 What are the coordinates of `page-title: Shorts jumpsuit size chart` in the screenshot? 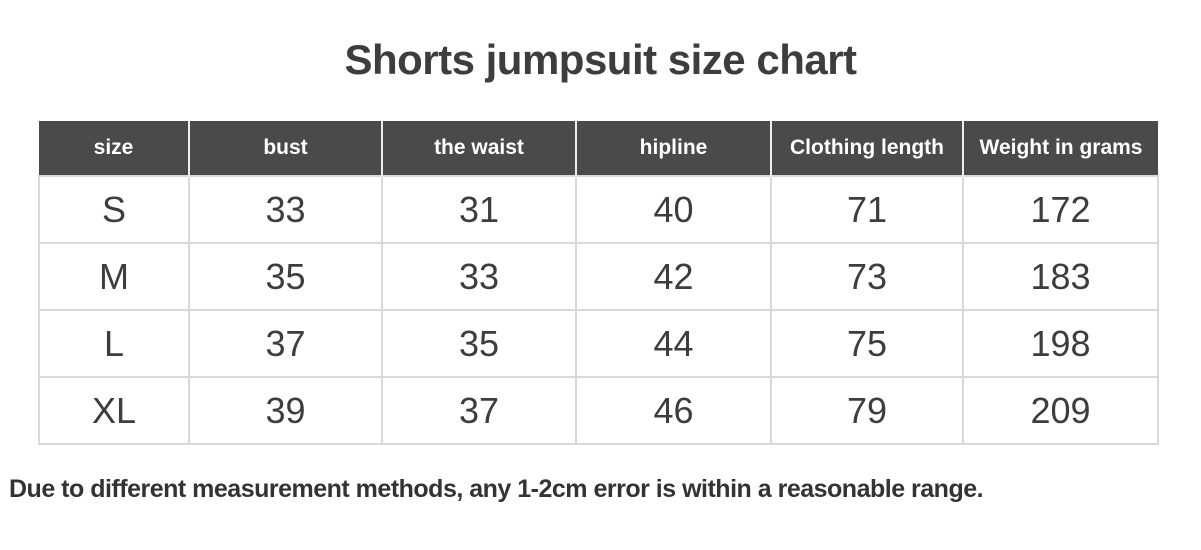 It's located at (600, 59).